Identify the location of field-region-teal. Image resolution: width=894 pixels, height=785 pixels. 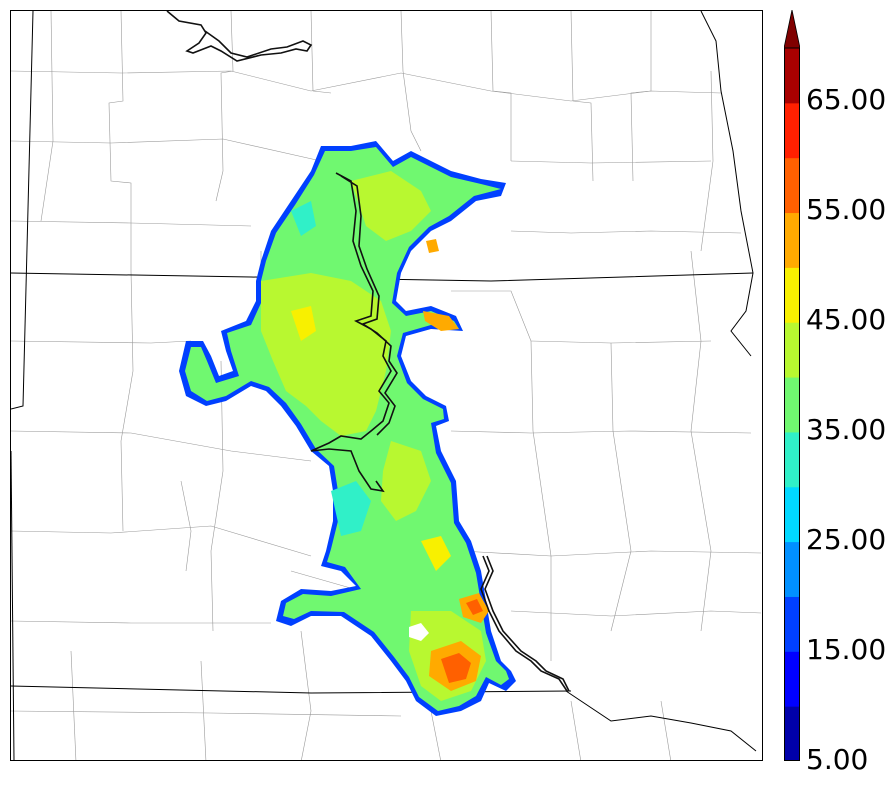
(351, 508).